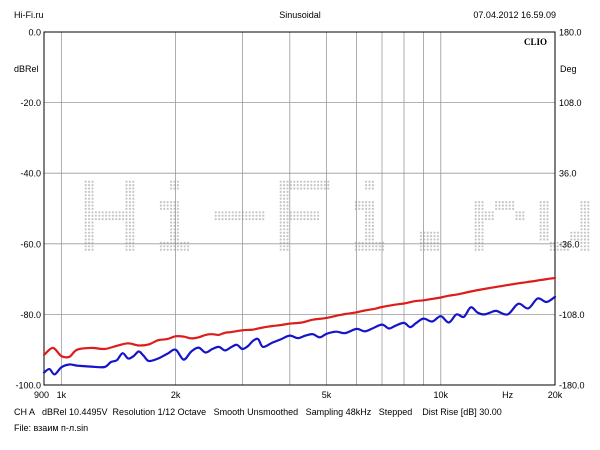 This screenshot has width=600, height=450. I want to click on y2-axis-label: Deg, so click(568, 69).